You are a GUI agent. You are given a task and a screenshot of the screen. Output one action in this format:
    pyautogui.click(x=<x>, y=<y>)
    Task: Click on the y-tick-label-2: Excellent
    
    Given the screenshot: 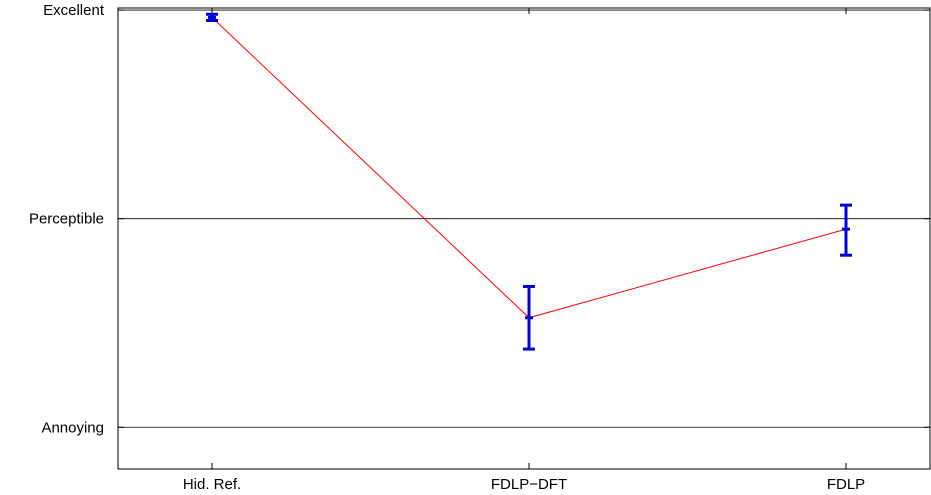 What is the action you would take?
    pyautogui.click(x=74, y=10)
    